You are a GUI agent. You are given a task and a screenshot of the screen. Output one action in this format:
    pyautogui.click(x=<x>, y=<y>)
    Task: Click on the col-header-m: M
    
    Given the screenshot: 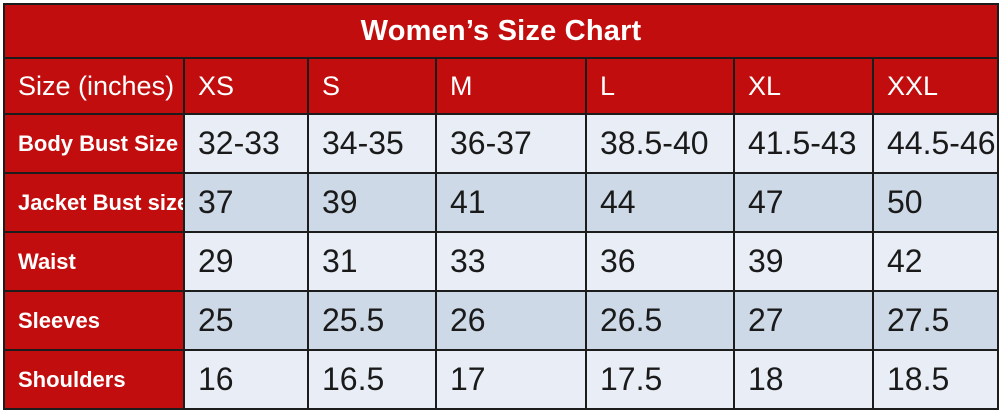 What is the action you would take?
    pyautogui.click(x=511, y=86)
    